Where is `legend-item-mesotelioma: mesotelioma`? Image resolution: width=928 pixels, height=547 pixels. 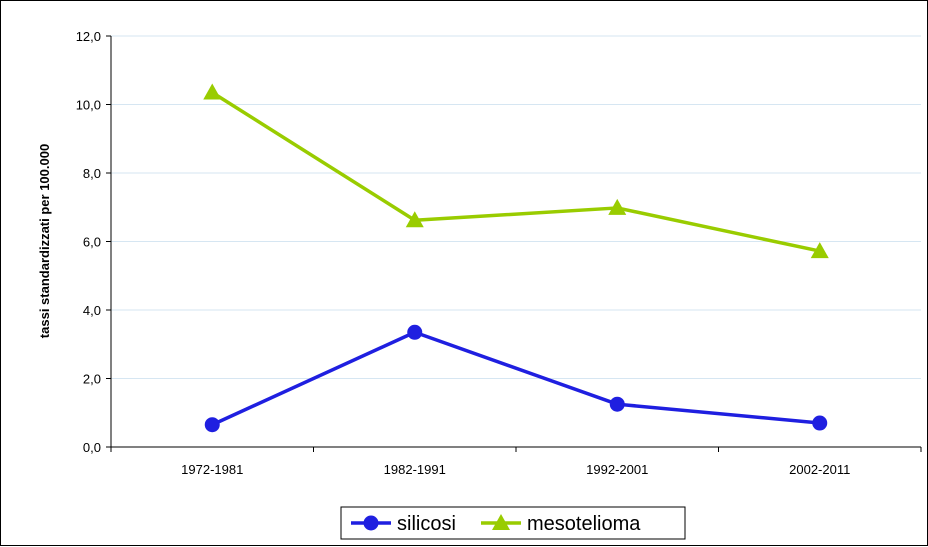 legend-item-mesotelioma: mesotelioma is located at coordinates (561, 524).